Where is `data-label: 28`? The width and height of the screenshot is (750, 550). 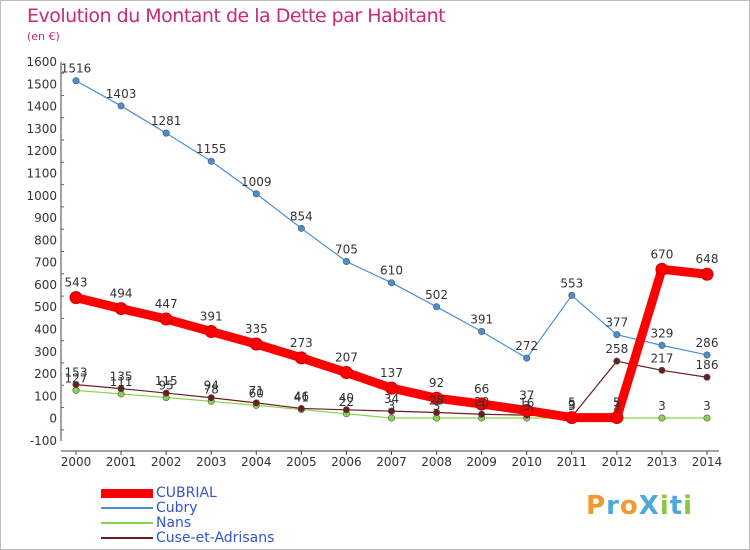 data-label: 28 is located at coordinates (436, 400).